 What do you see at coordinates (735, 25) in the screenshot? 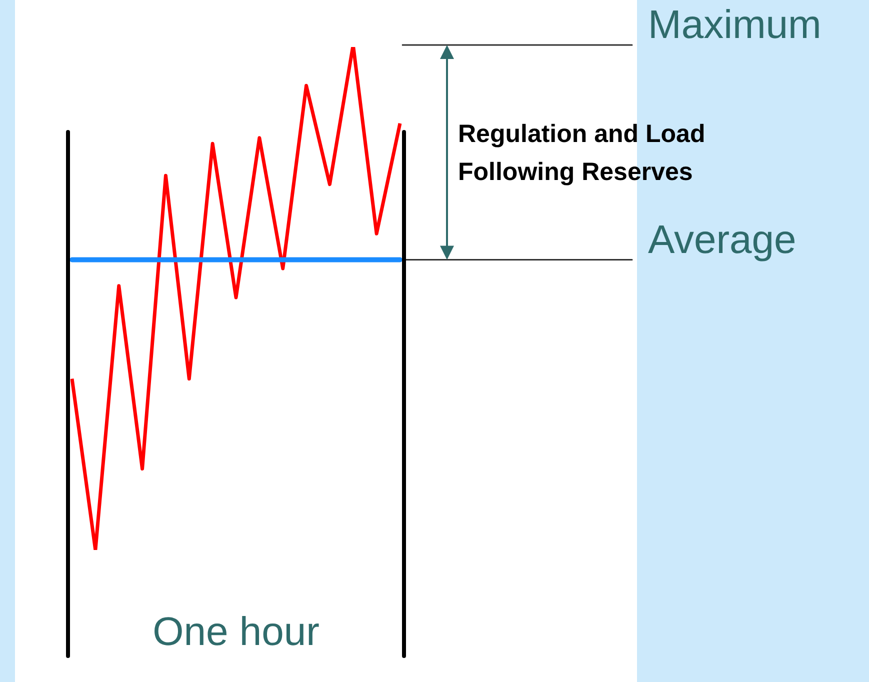
I see `ref-line-label: Maximum` at bounding box center [735, 25].